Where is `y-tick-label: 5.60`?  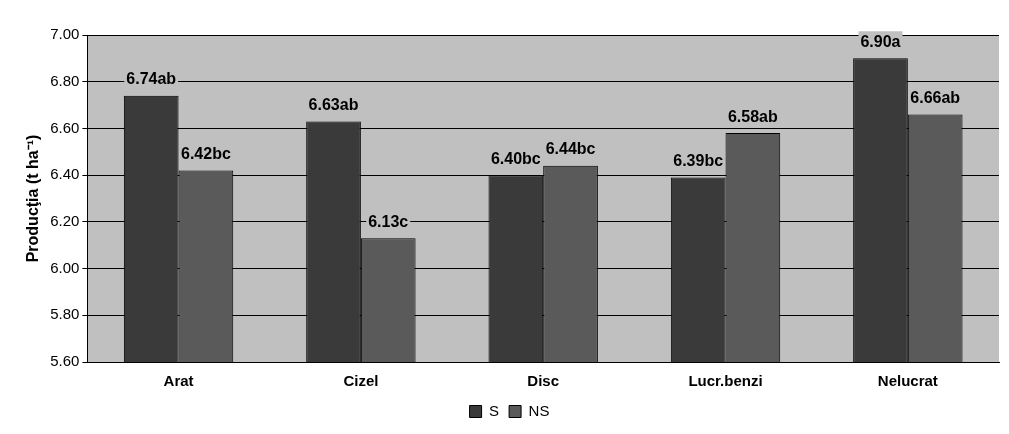 y-tick-label: 5.60 is located at coordinates (65, 361).